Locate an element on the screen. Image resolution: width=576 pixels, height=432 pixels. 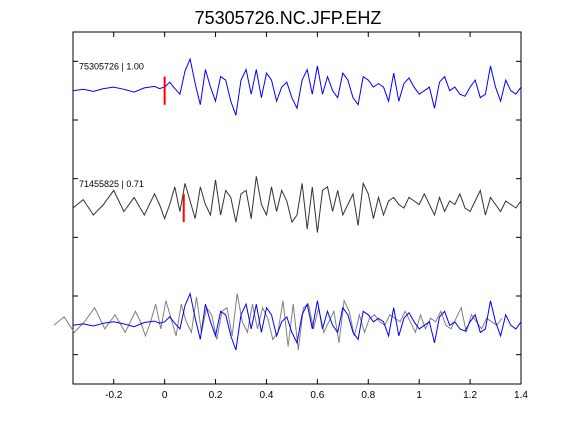
overlay-trace-gray is located at coordinates (278, 322).